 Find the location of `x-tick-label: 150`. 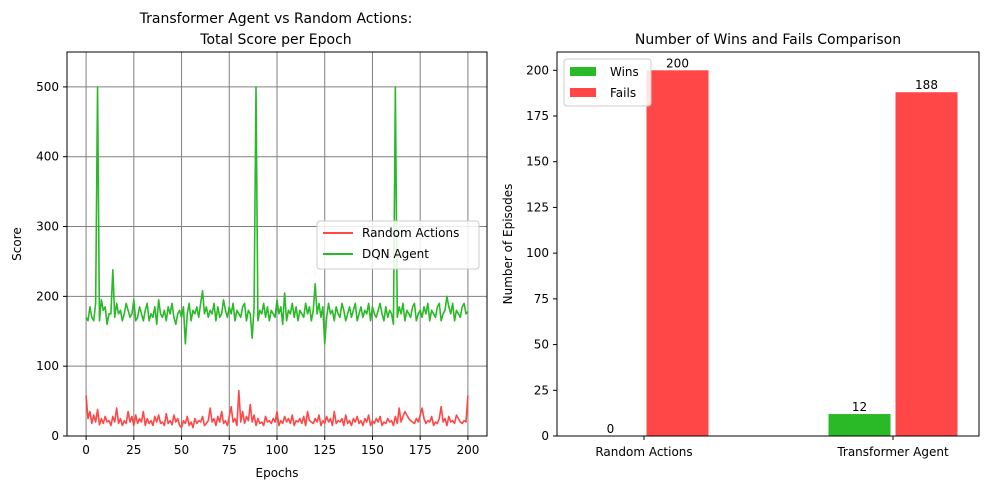

x-tick-label: 150 is located at coordinates (372, 450).